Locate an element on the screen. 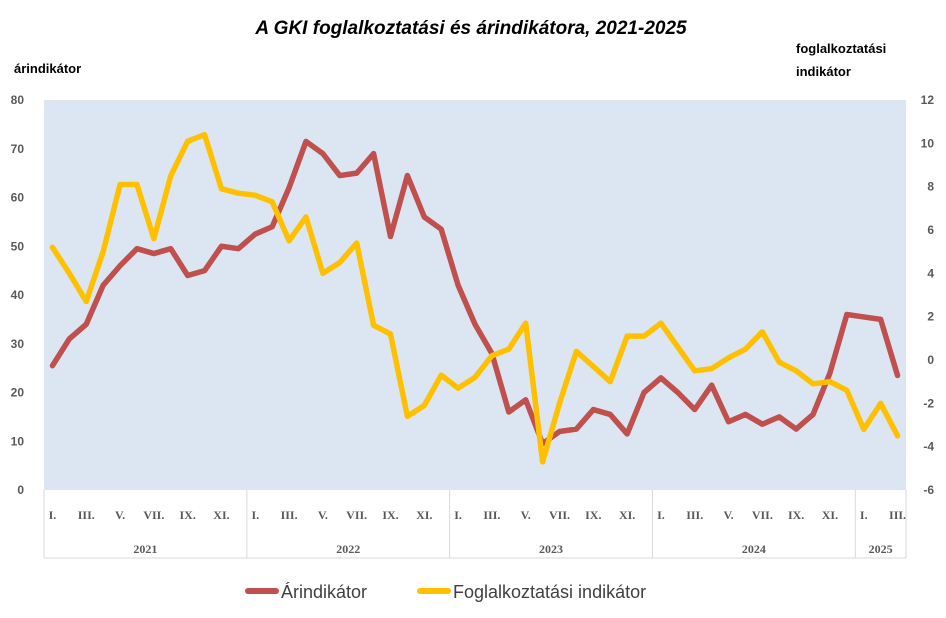 This screenshot has height=618, width=946. y-left-tick-label: 70 is located at coordinates (18, 149).